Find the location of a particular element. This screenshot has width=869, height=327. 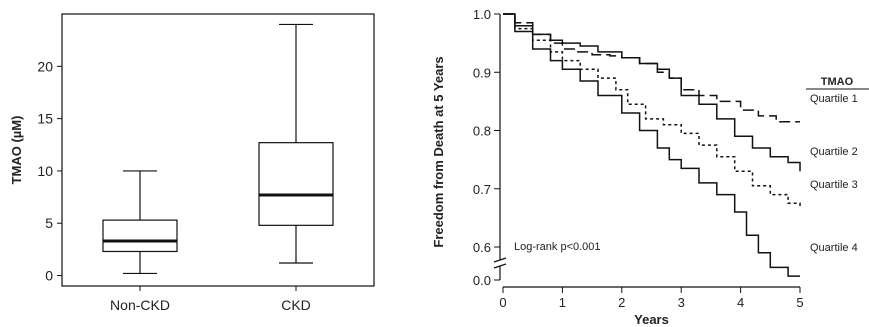

y-tick-label: 20 is located at coordinates (45, 66).